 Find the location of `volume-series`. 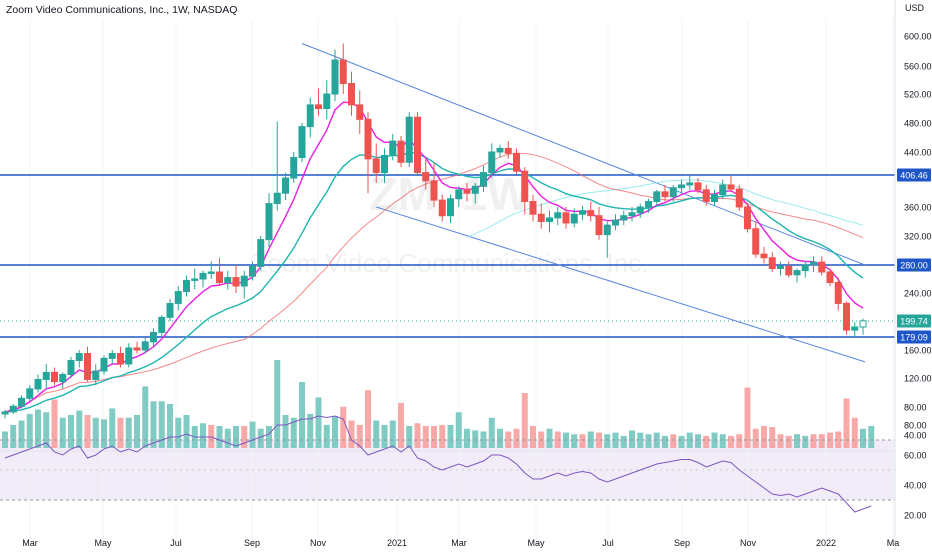

volume-series is located at coordinates (438, 404).